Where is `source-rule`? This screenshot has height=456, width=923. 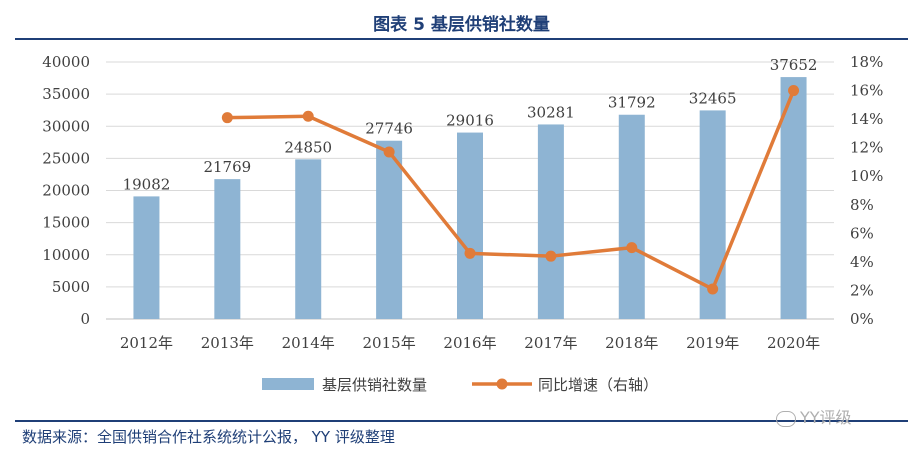 source-rule is located at coordinates (461, 421).